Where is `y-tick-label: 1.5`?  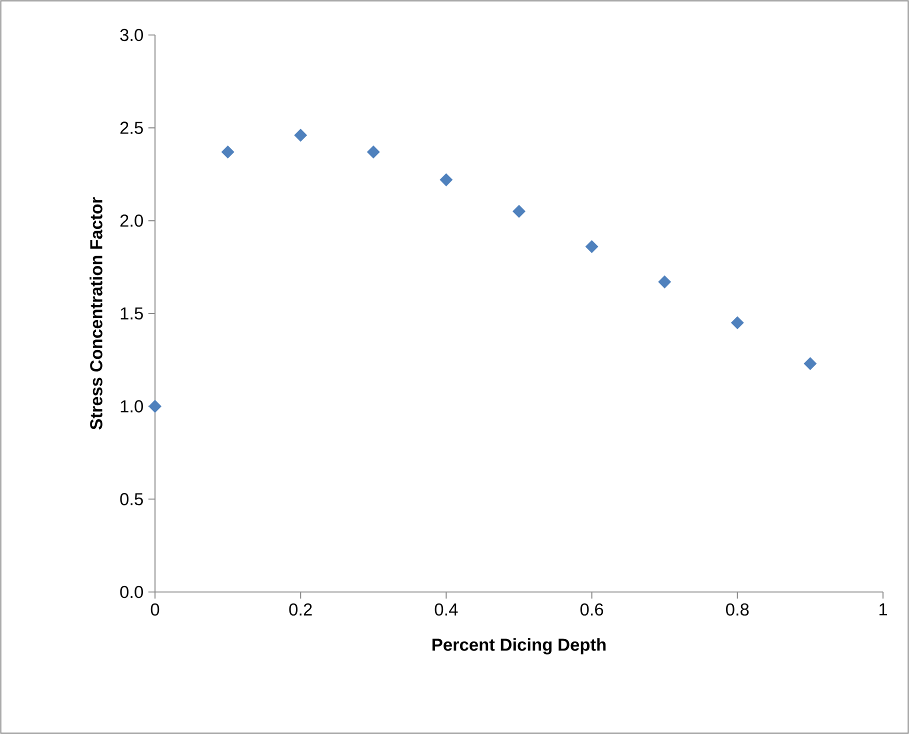 y-tick-label: 1.5 is located at coordinates (131, 313).